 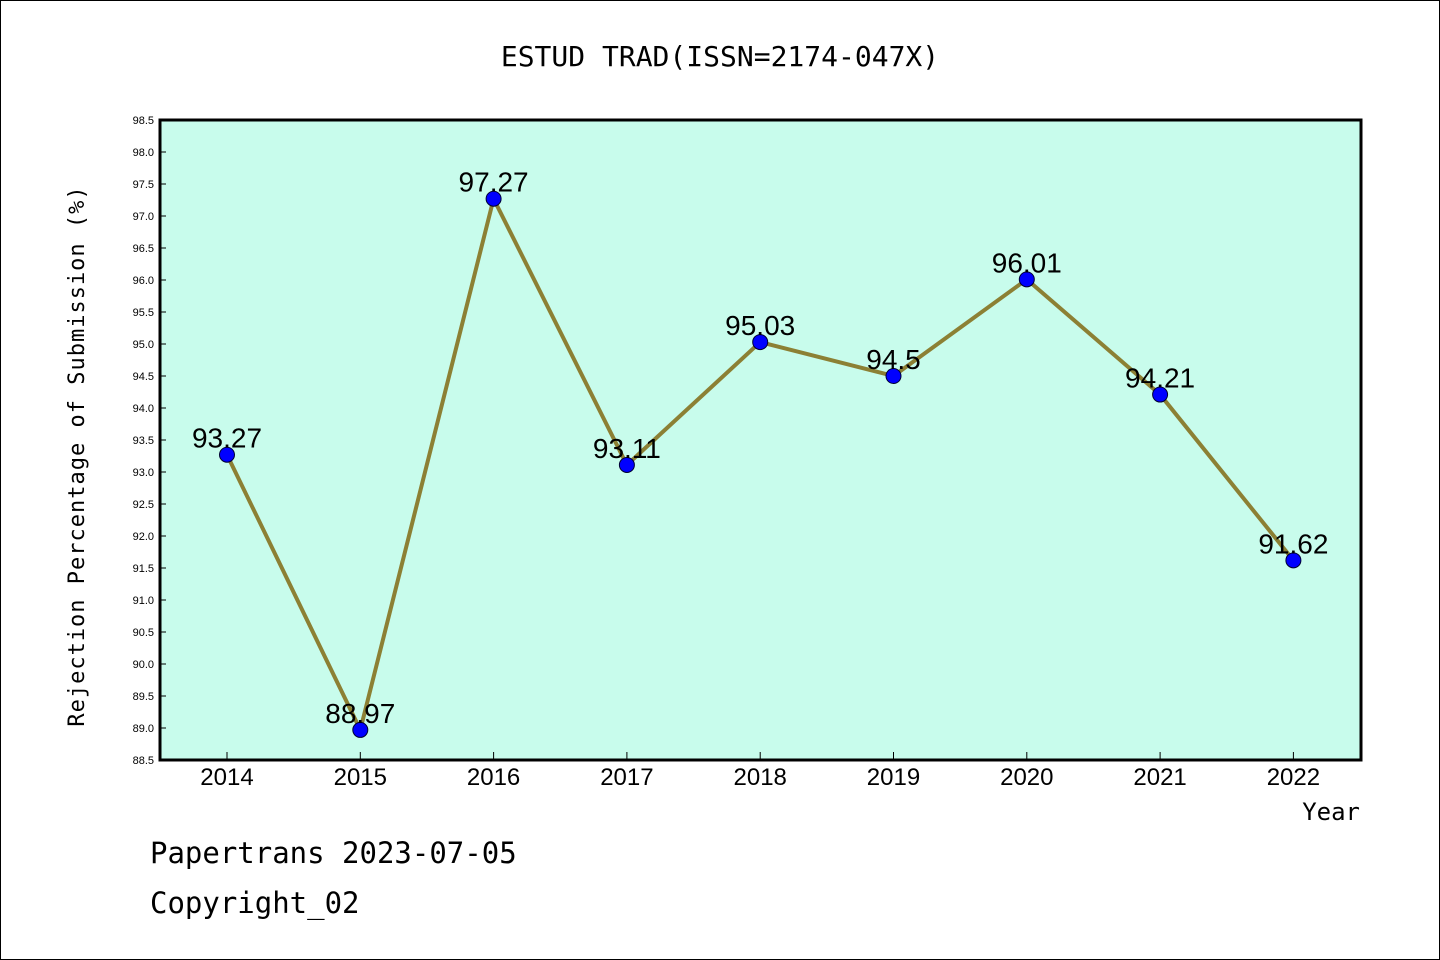 What do you see at coordinates (143, 473) in the screenshot?
I see `y-tick-label: 93.0` at bounding box center [143, 473].